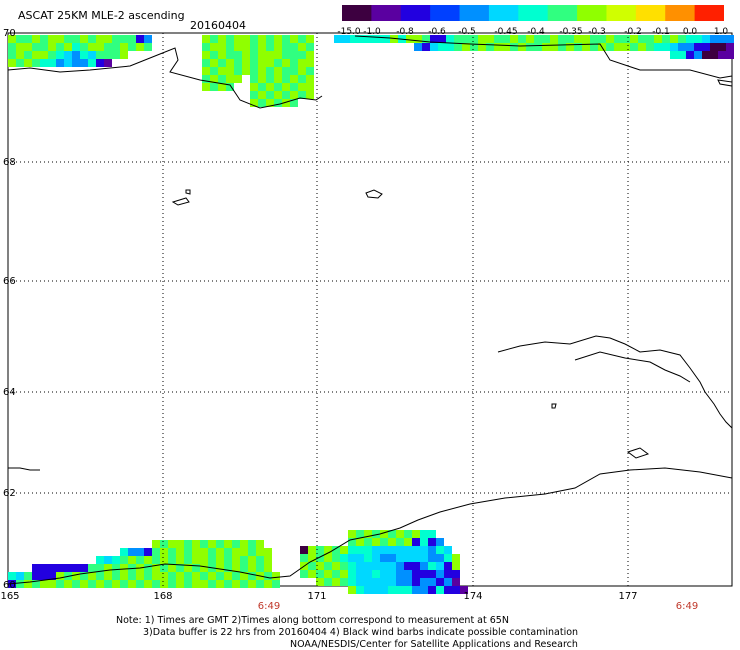 The height and width of the screenshot is (650, 740). Describe the element at coordinates (372, 32) in the screenshot. I see `colorbar-tick-label: -1.0` at that location.